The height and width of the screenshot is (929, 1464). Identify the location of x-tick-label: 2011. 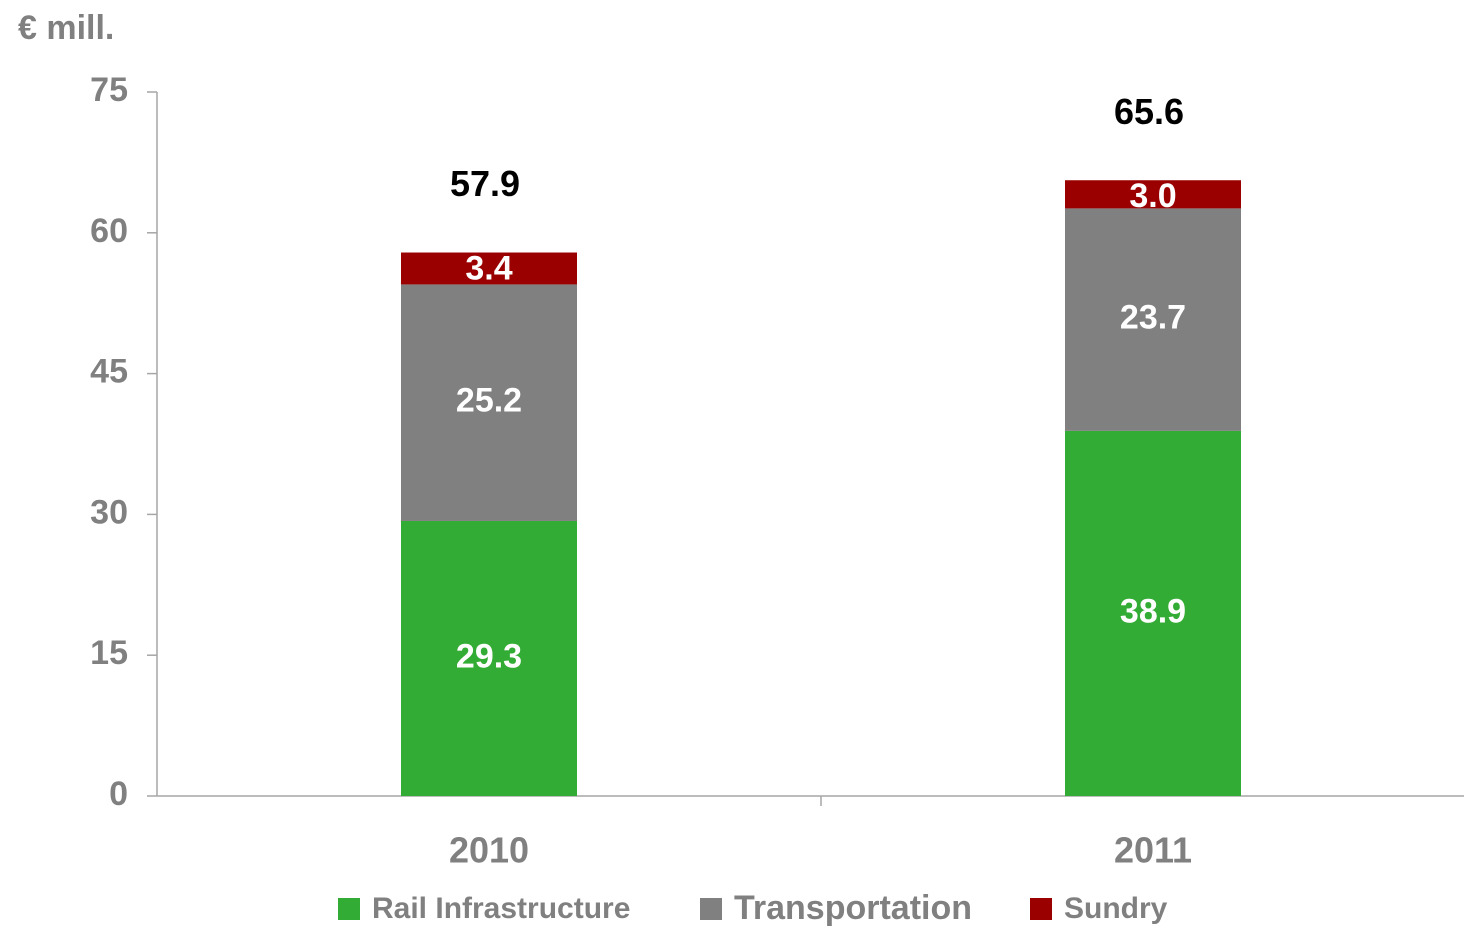
(1153, 850).